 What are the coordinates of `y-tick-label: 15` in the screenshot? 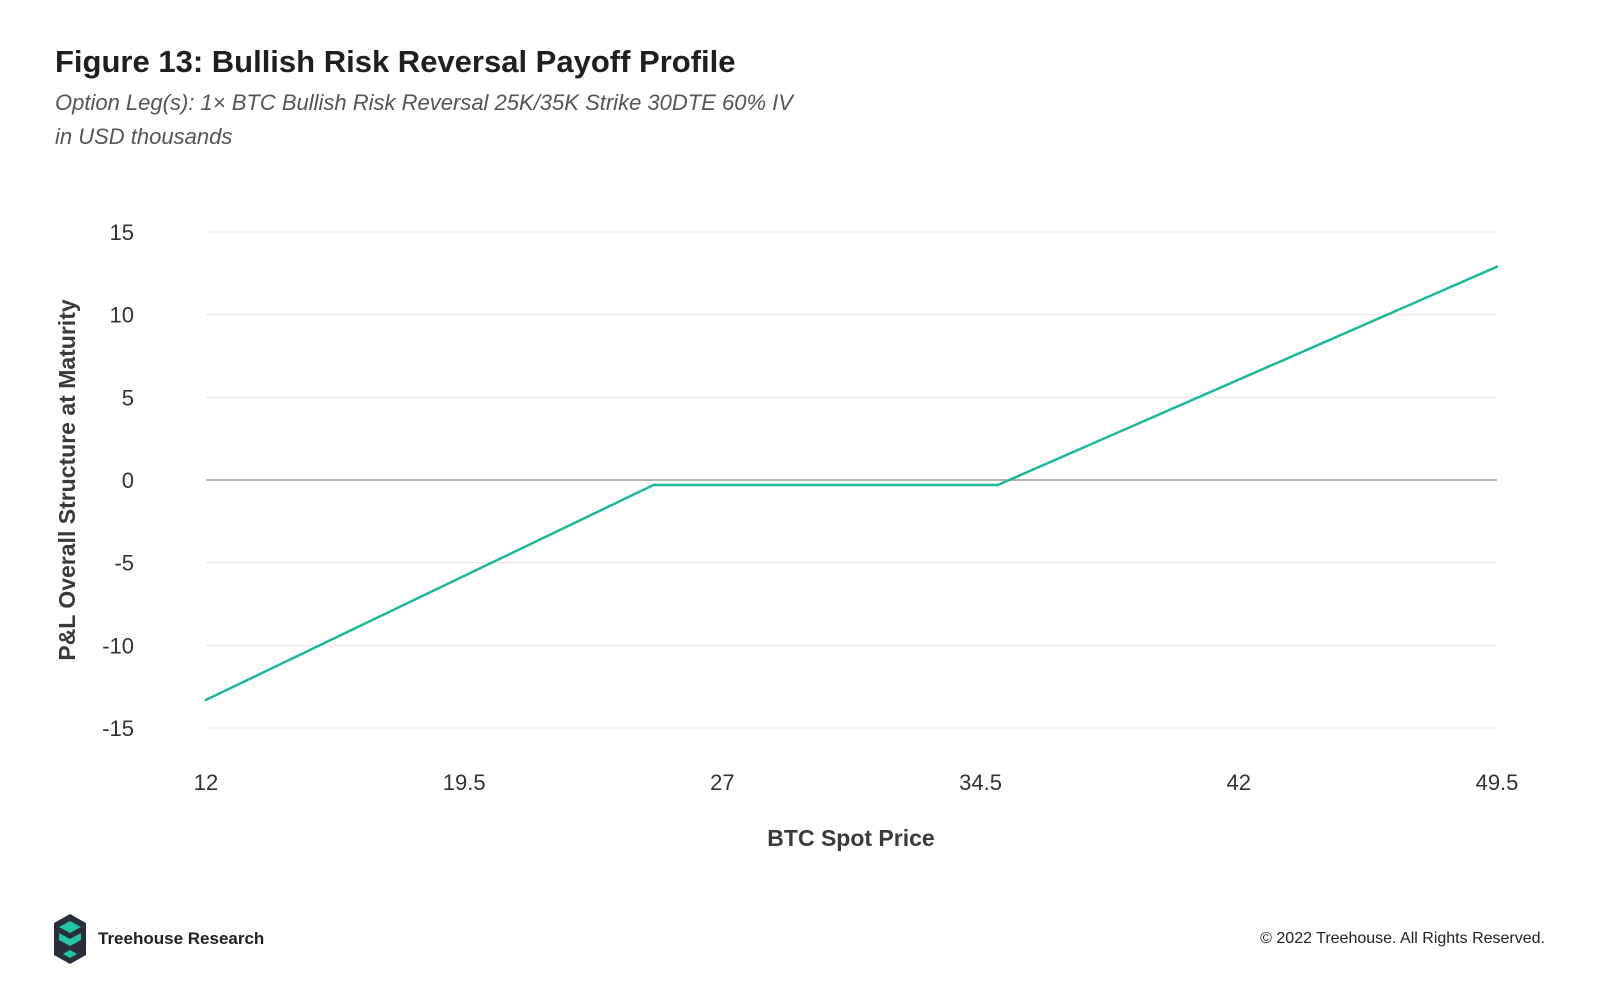 It's located at (122, 232).